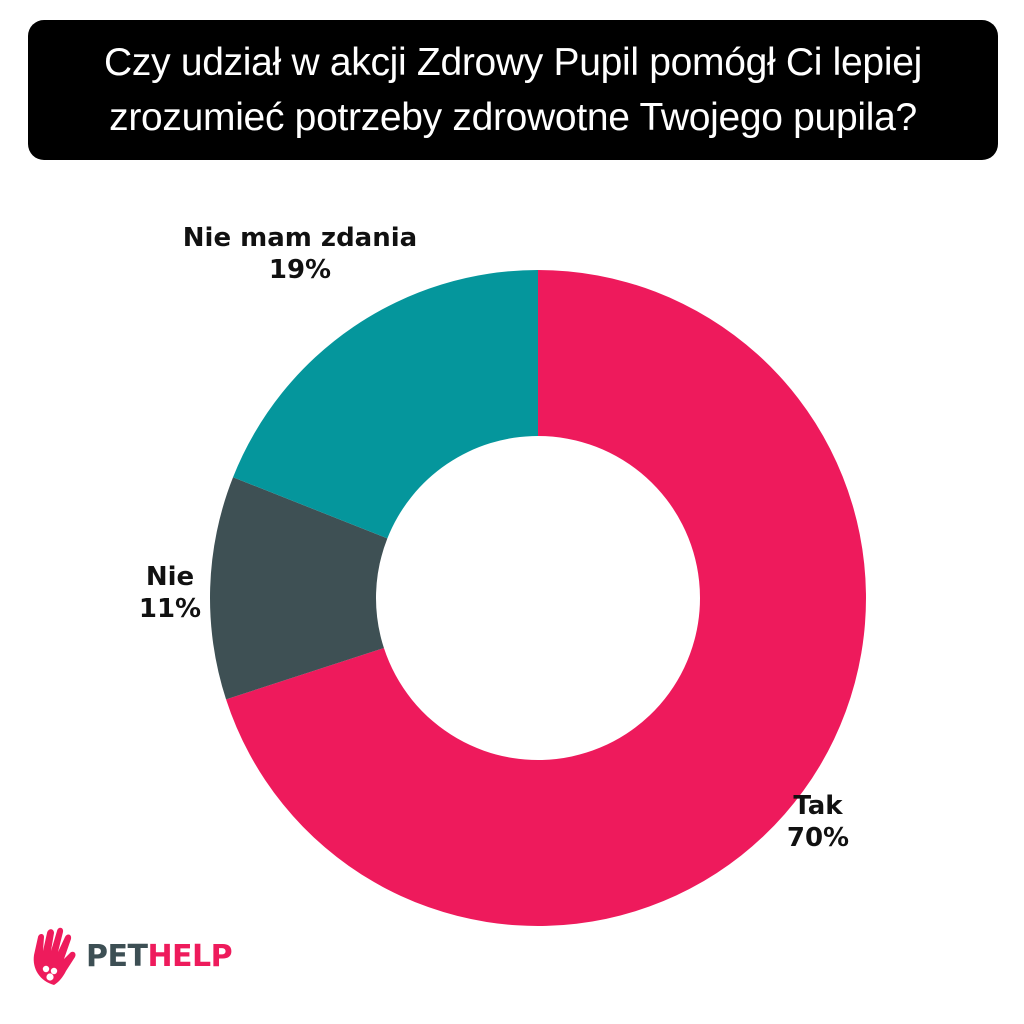  Describe the element at coordinates (300, 238) in the screenshot. I see `slice-label-nie-mam-zdania-name: Nie mam zdania` at that location.